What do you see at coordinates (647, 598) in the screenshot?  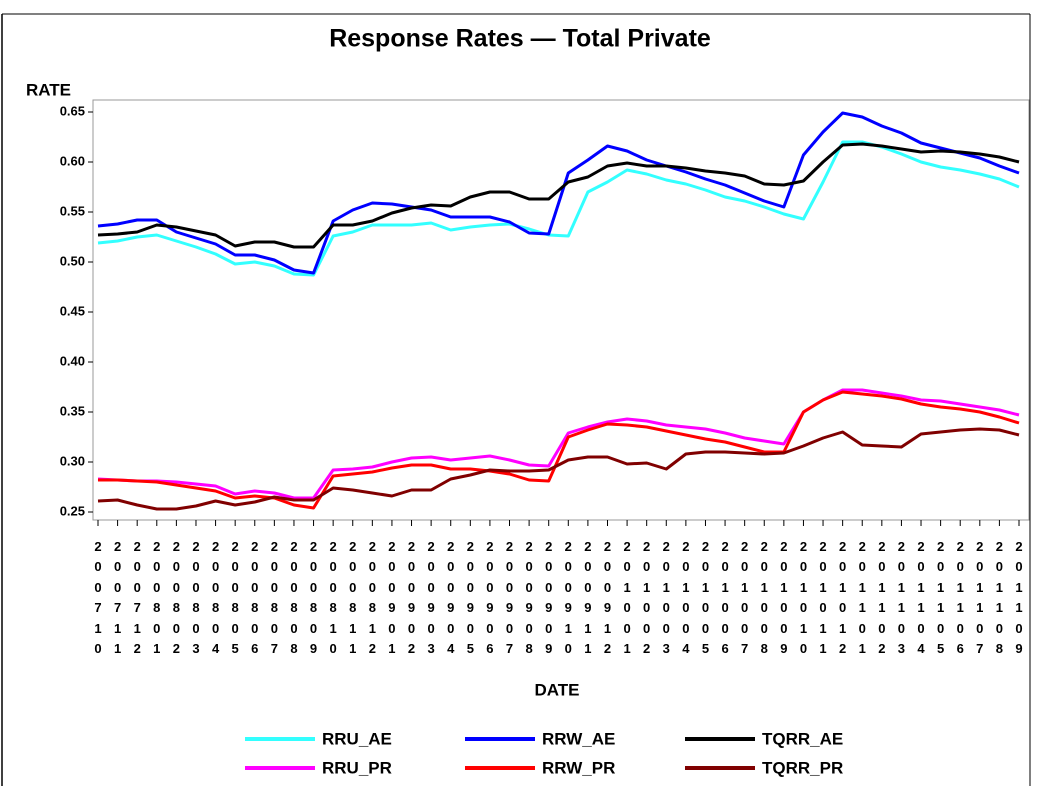 I see `x-tick-label: 201002` at bounding box center [647, 598].